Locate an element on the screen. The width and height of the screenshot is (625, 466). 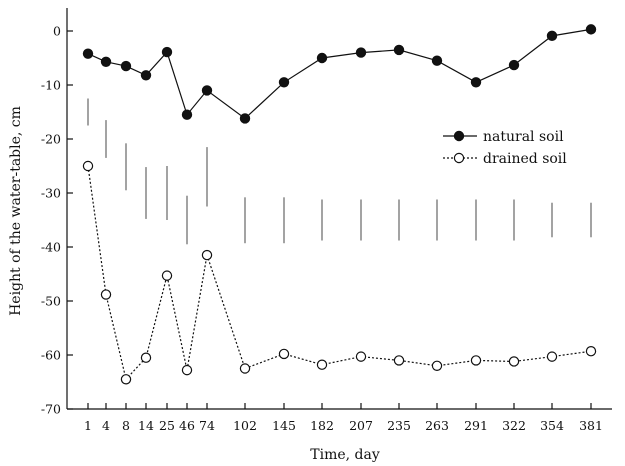
x-tick-label: 322 is located at coordinates (514, 425).